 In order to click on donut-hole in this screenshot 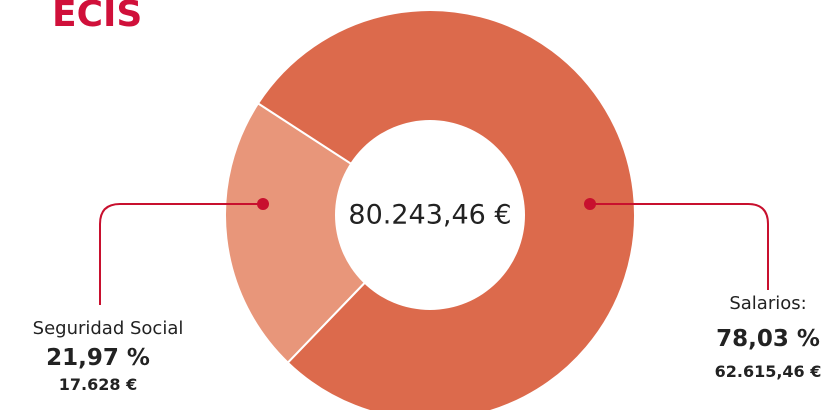, I will do `click(430, 215)`.